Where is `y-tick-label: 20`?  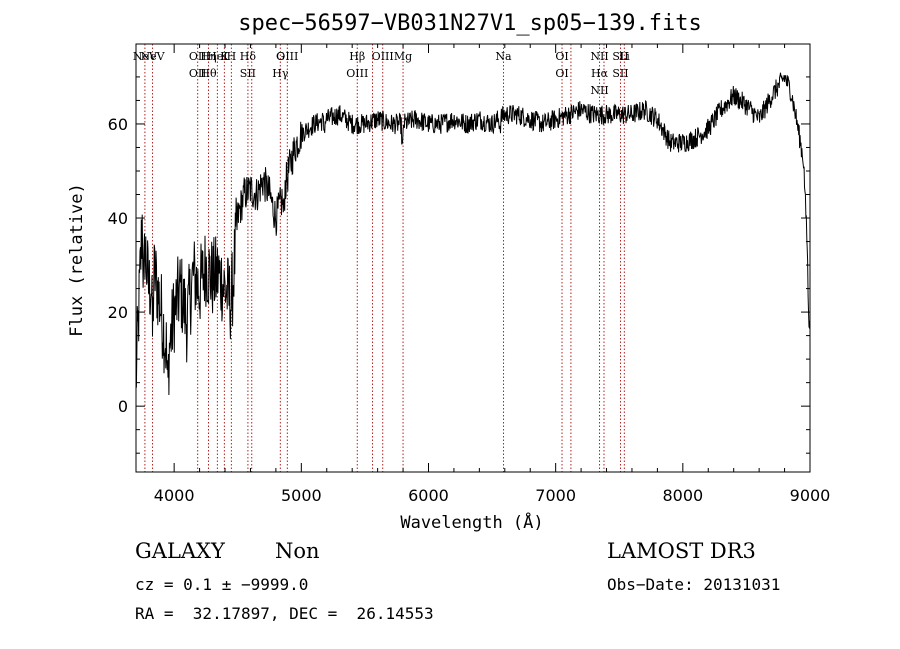 y-tick-label: 20 is located at coordinates (118, 312).